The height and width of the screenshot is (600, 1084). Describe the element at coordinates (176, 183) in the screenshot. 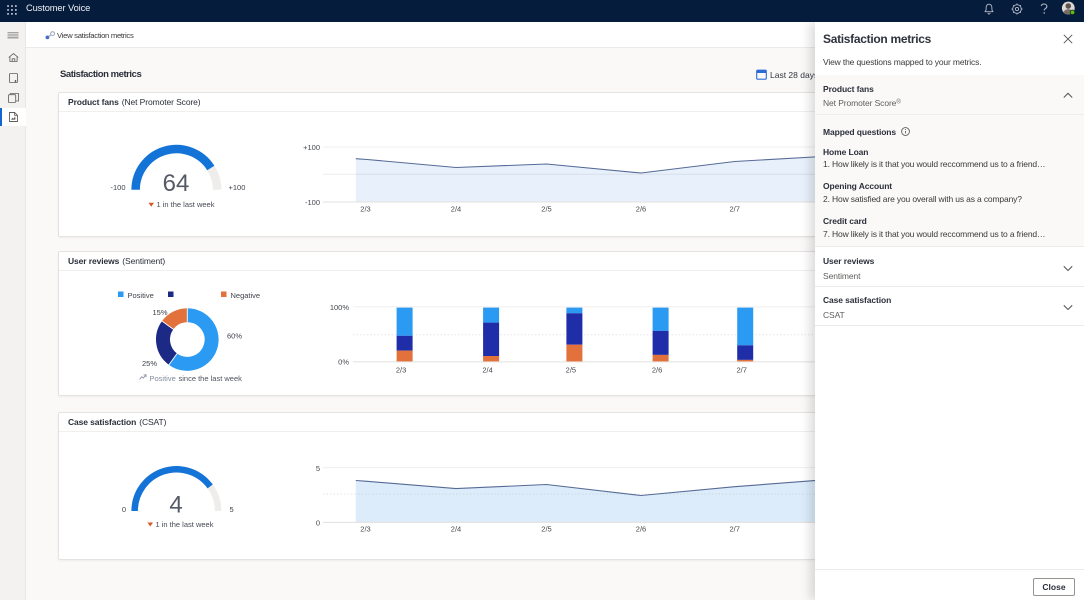

I see `svg-text: 64` at that location.